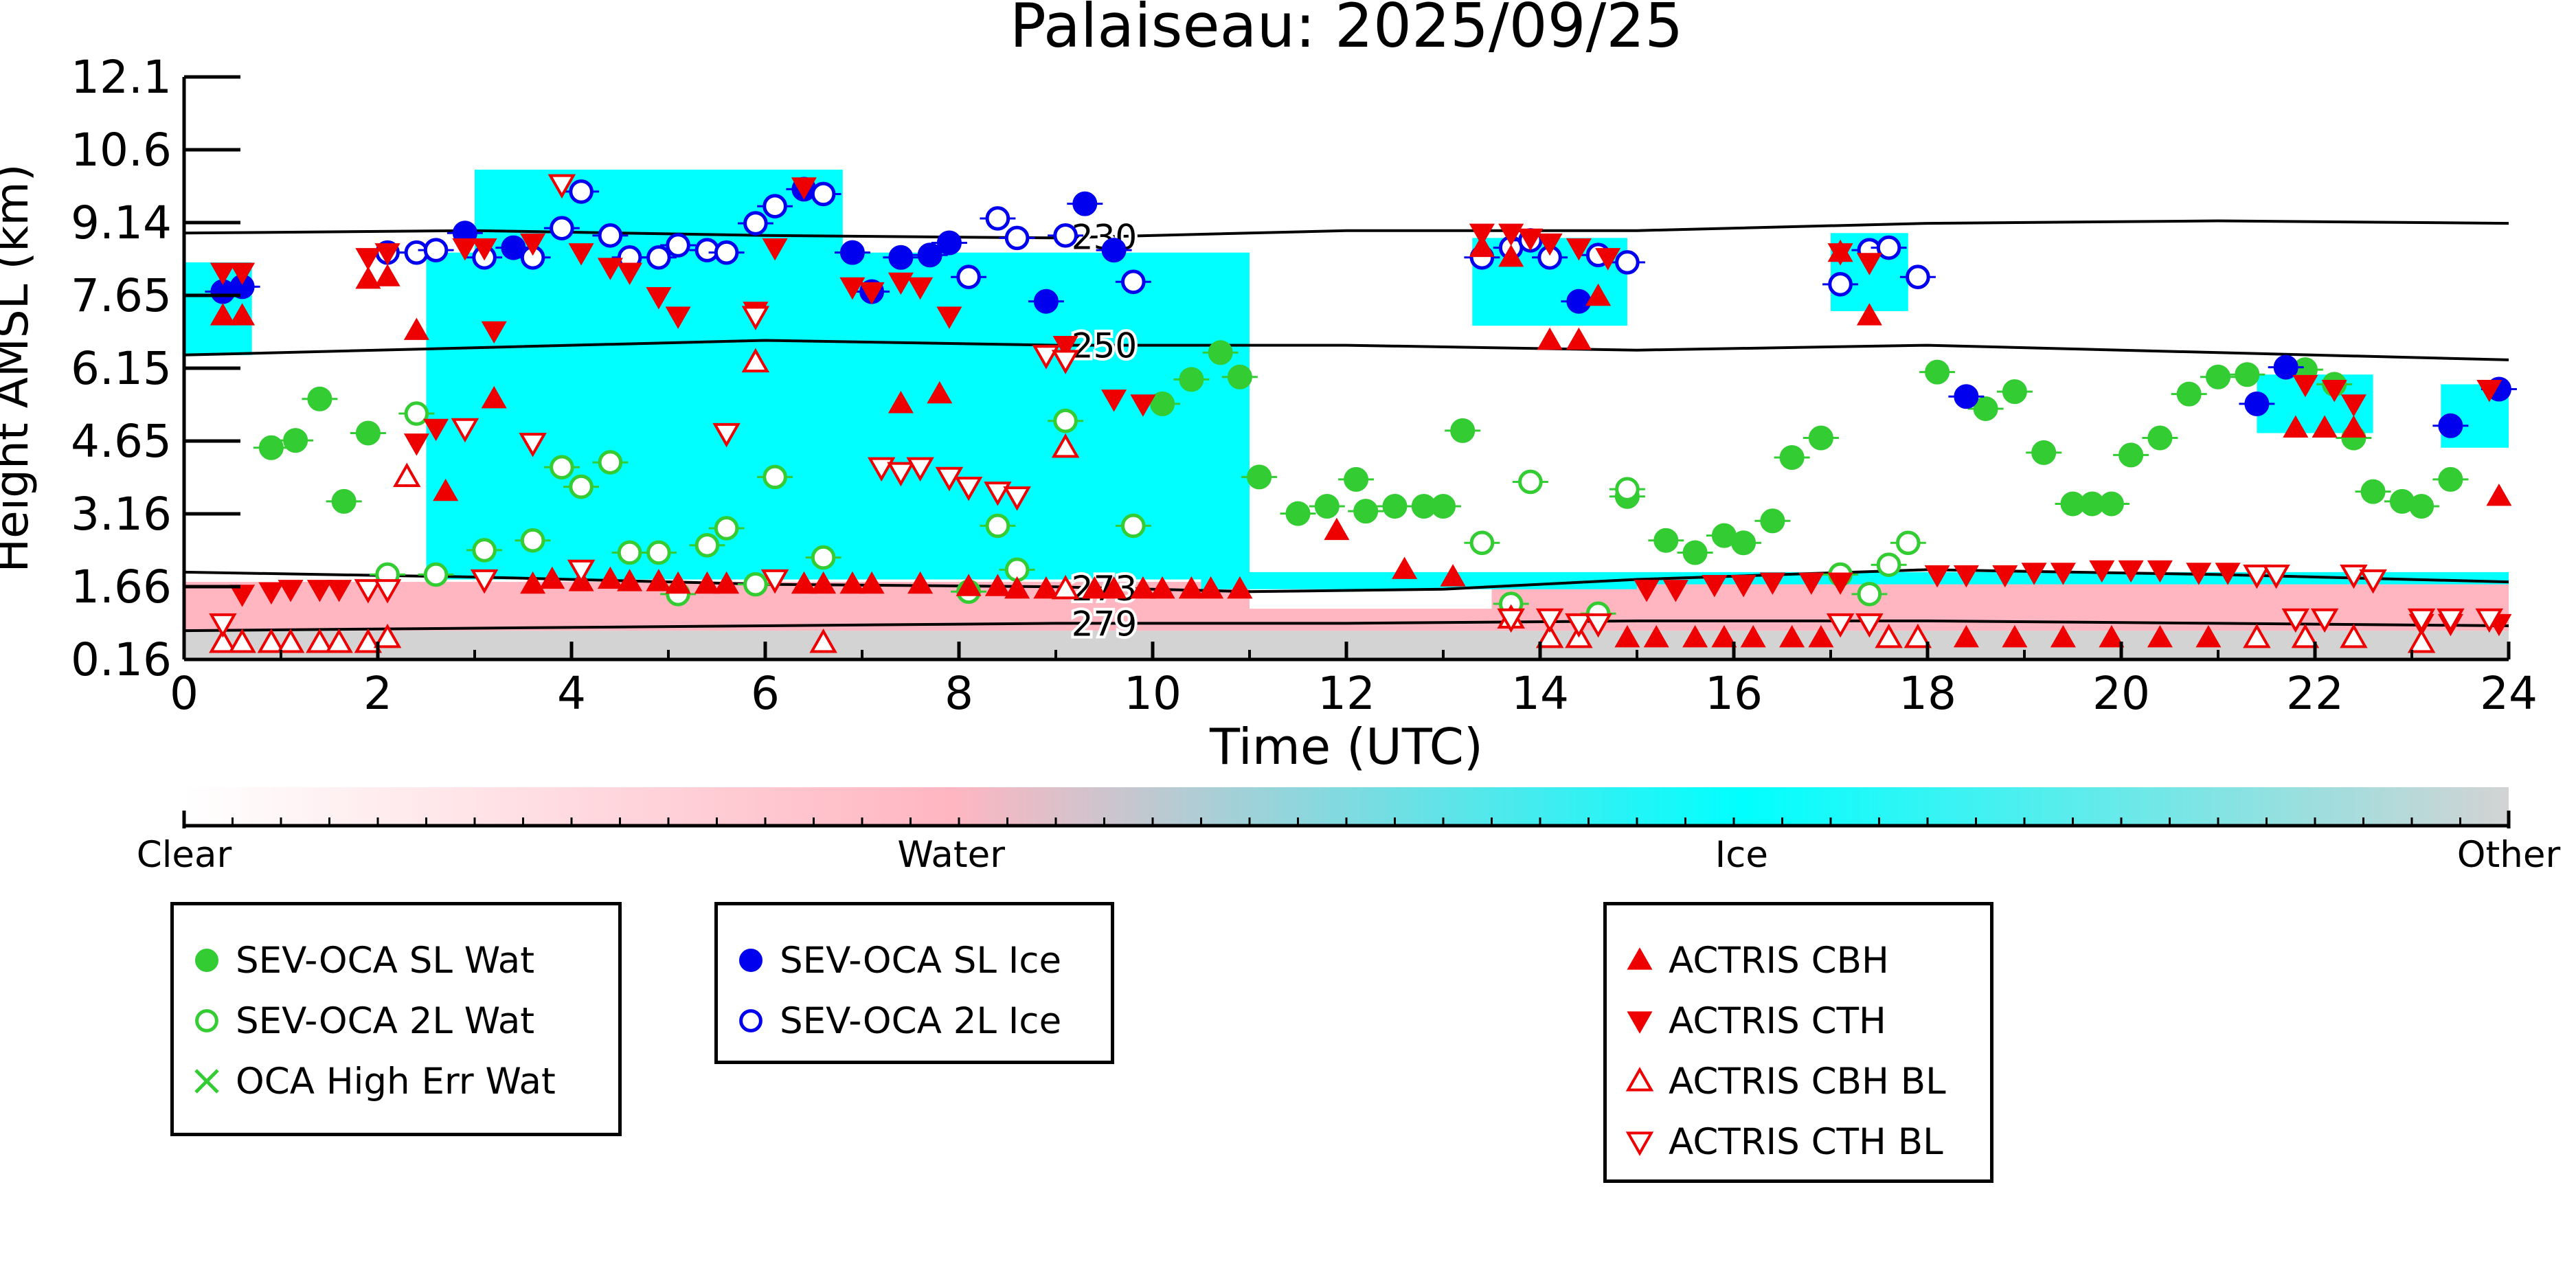 This screenshot has width=2576, height=1288. I want to click on colorbar-label-water: Water, so click(951, 855).